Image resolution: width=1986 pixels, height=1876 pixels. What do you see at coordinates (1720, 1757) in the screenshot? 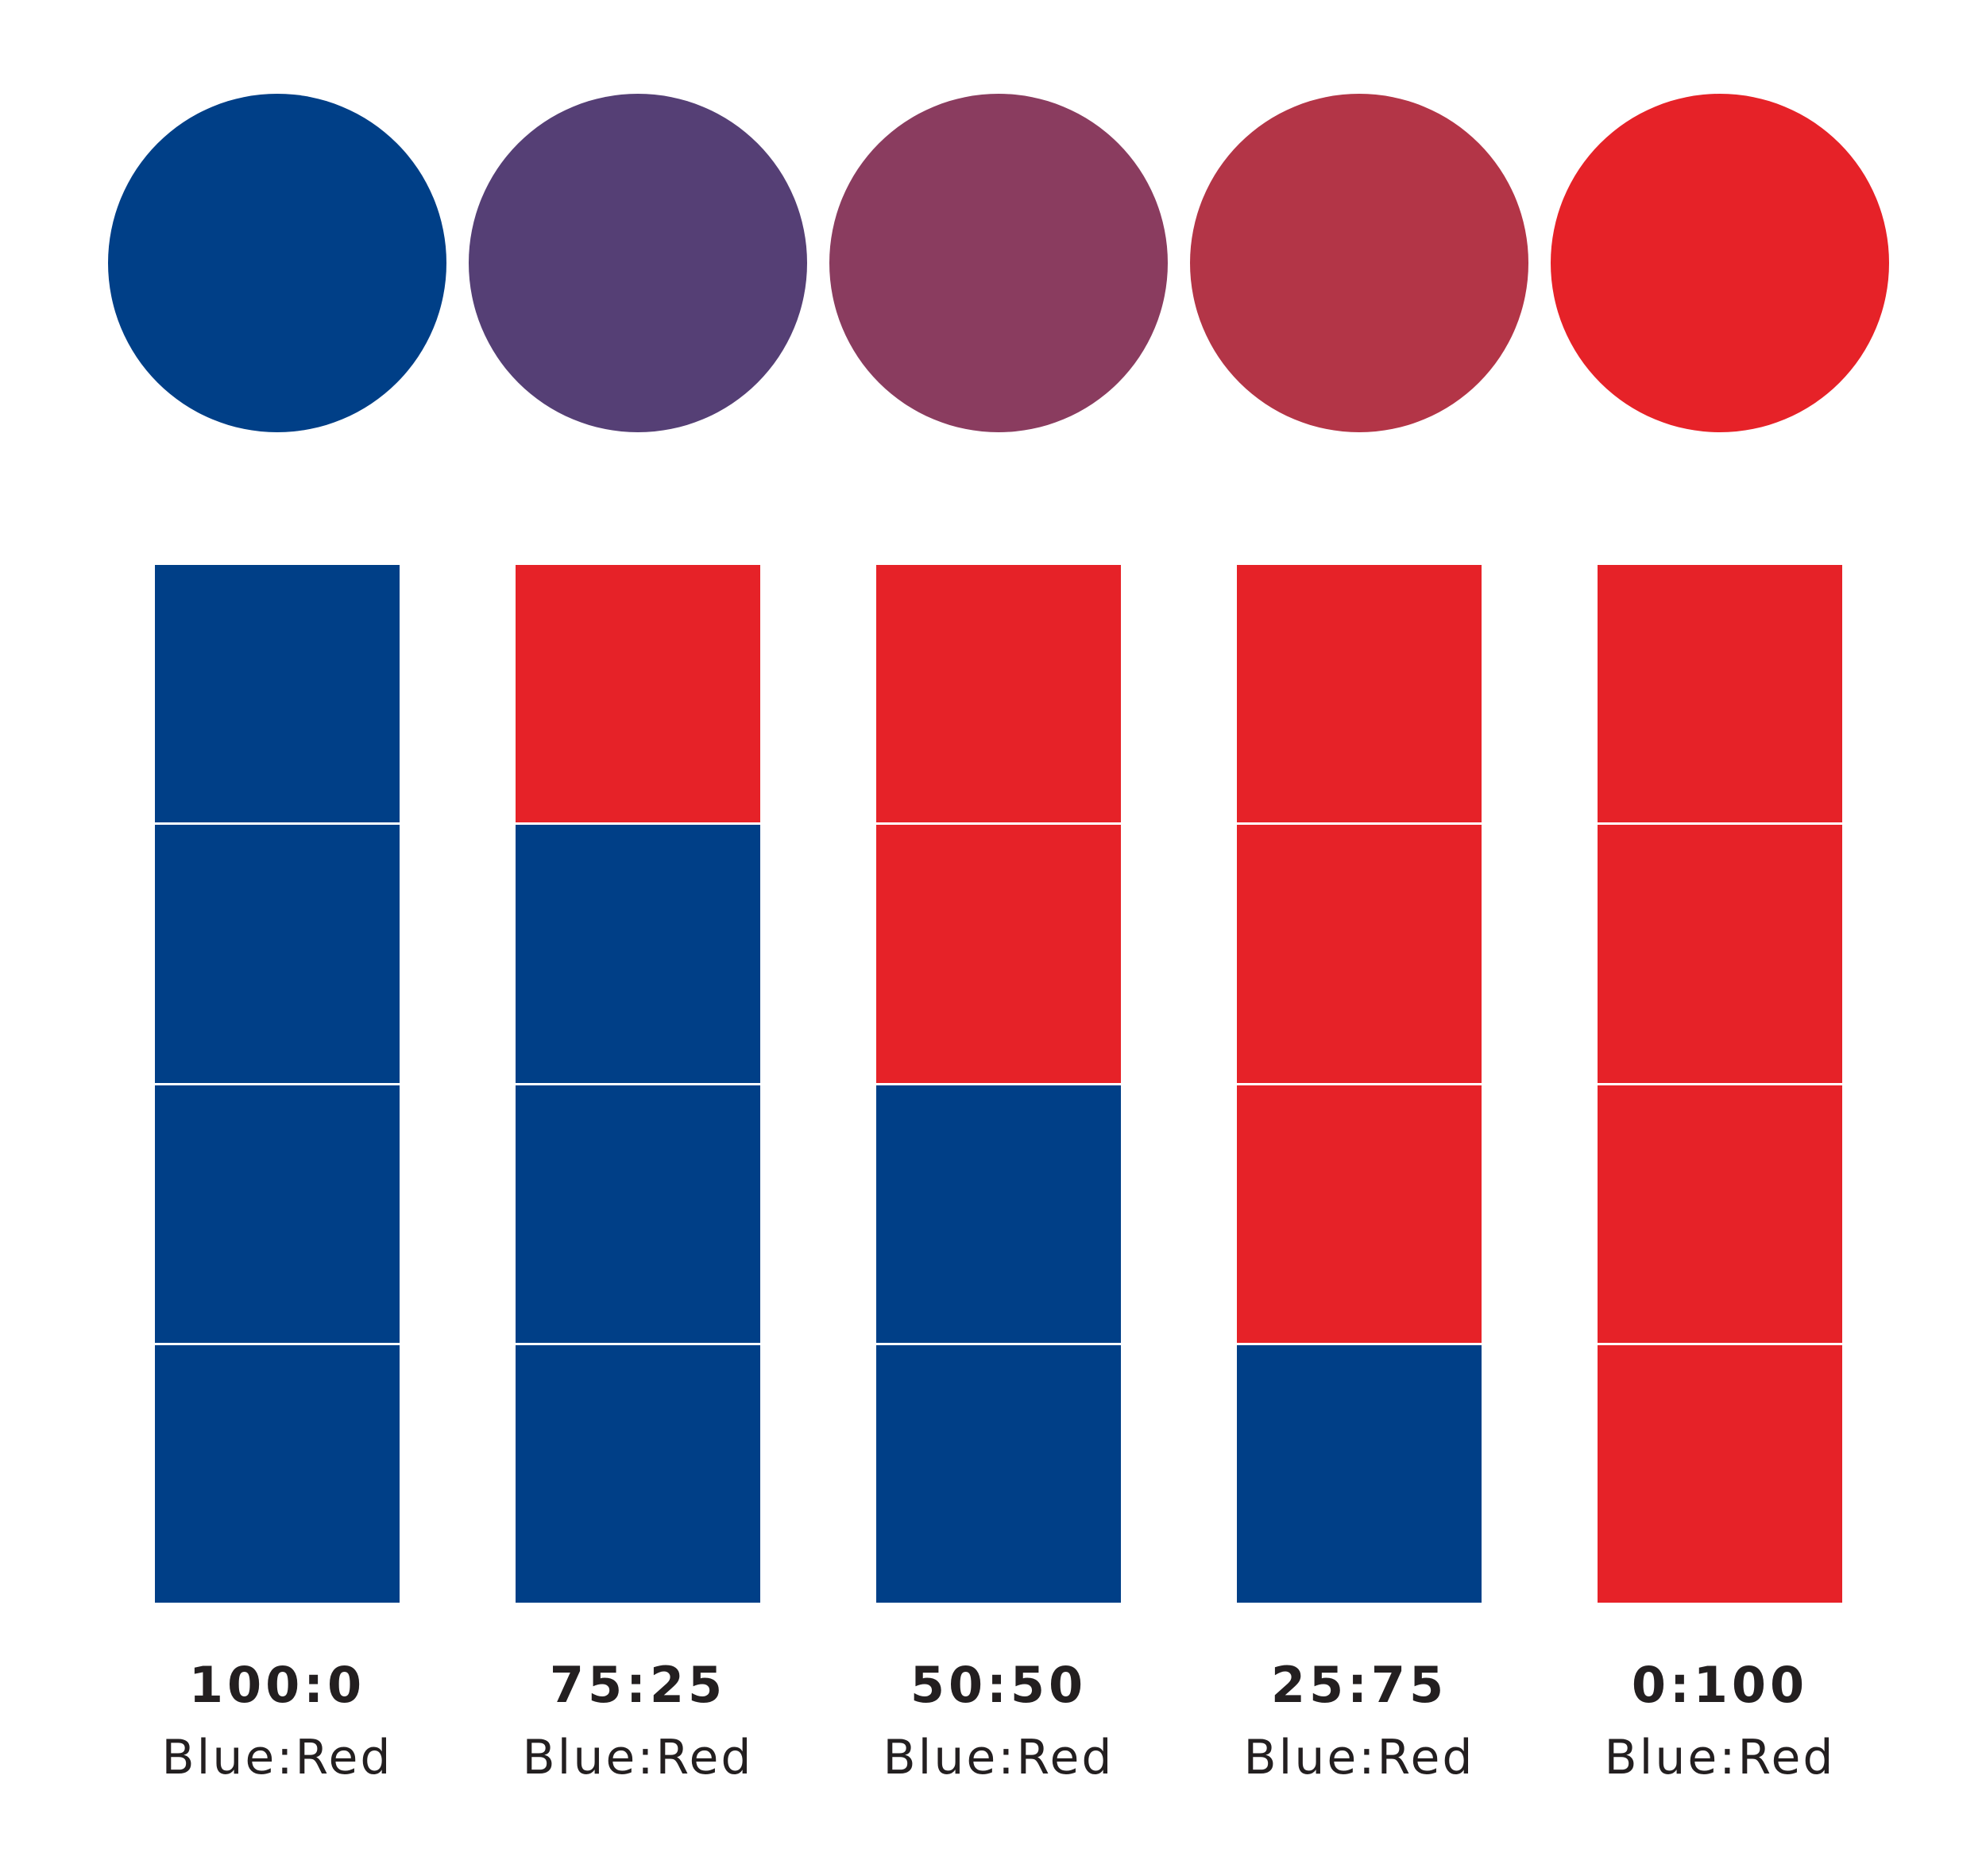
I see `ratio-caption-5: Blue:Red` at bounding box center [1720, 1757].